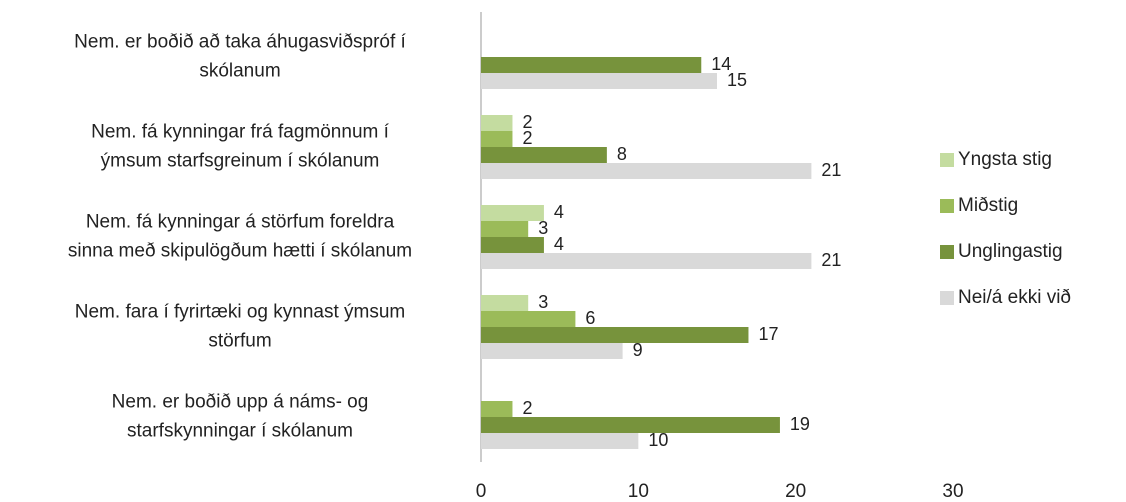 This screenshot has height=502, width=1126. I want to click on x-tick-label: 10, so click(638, 491).